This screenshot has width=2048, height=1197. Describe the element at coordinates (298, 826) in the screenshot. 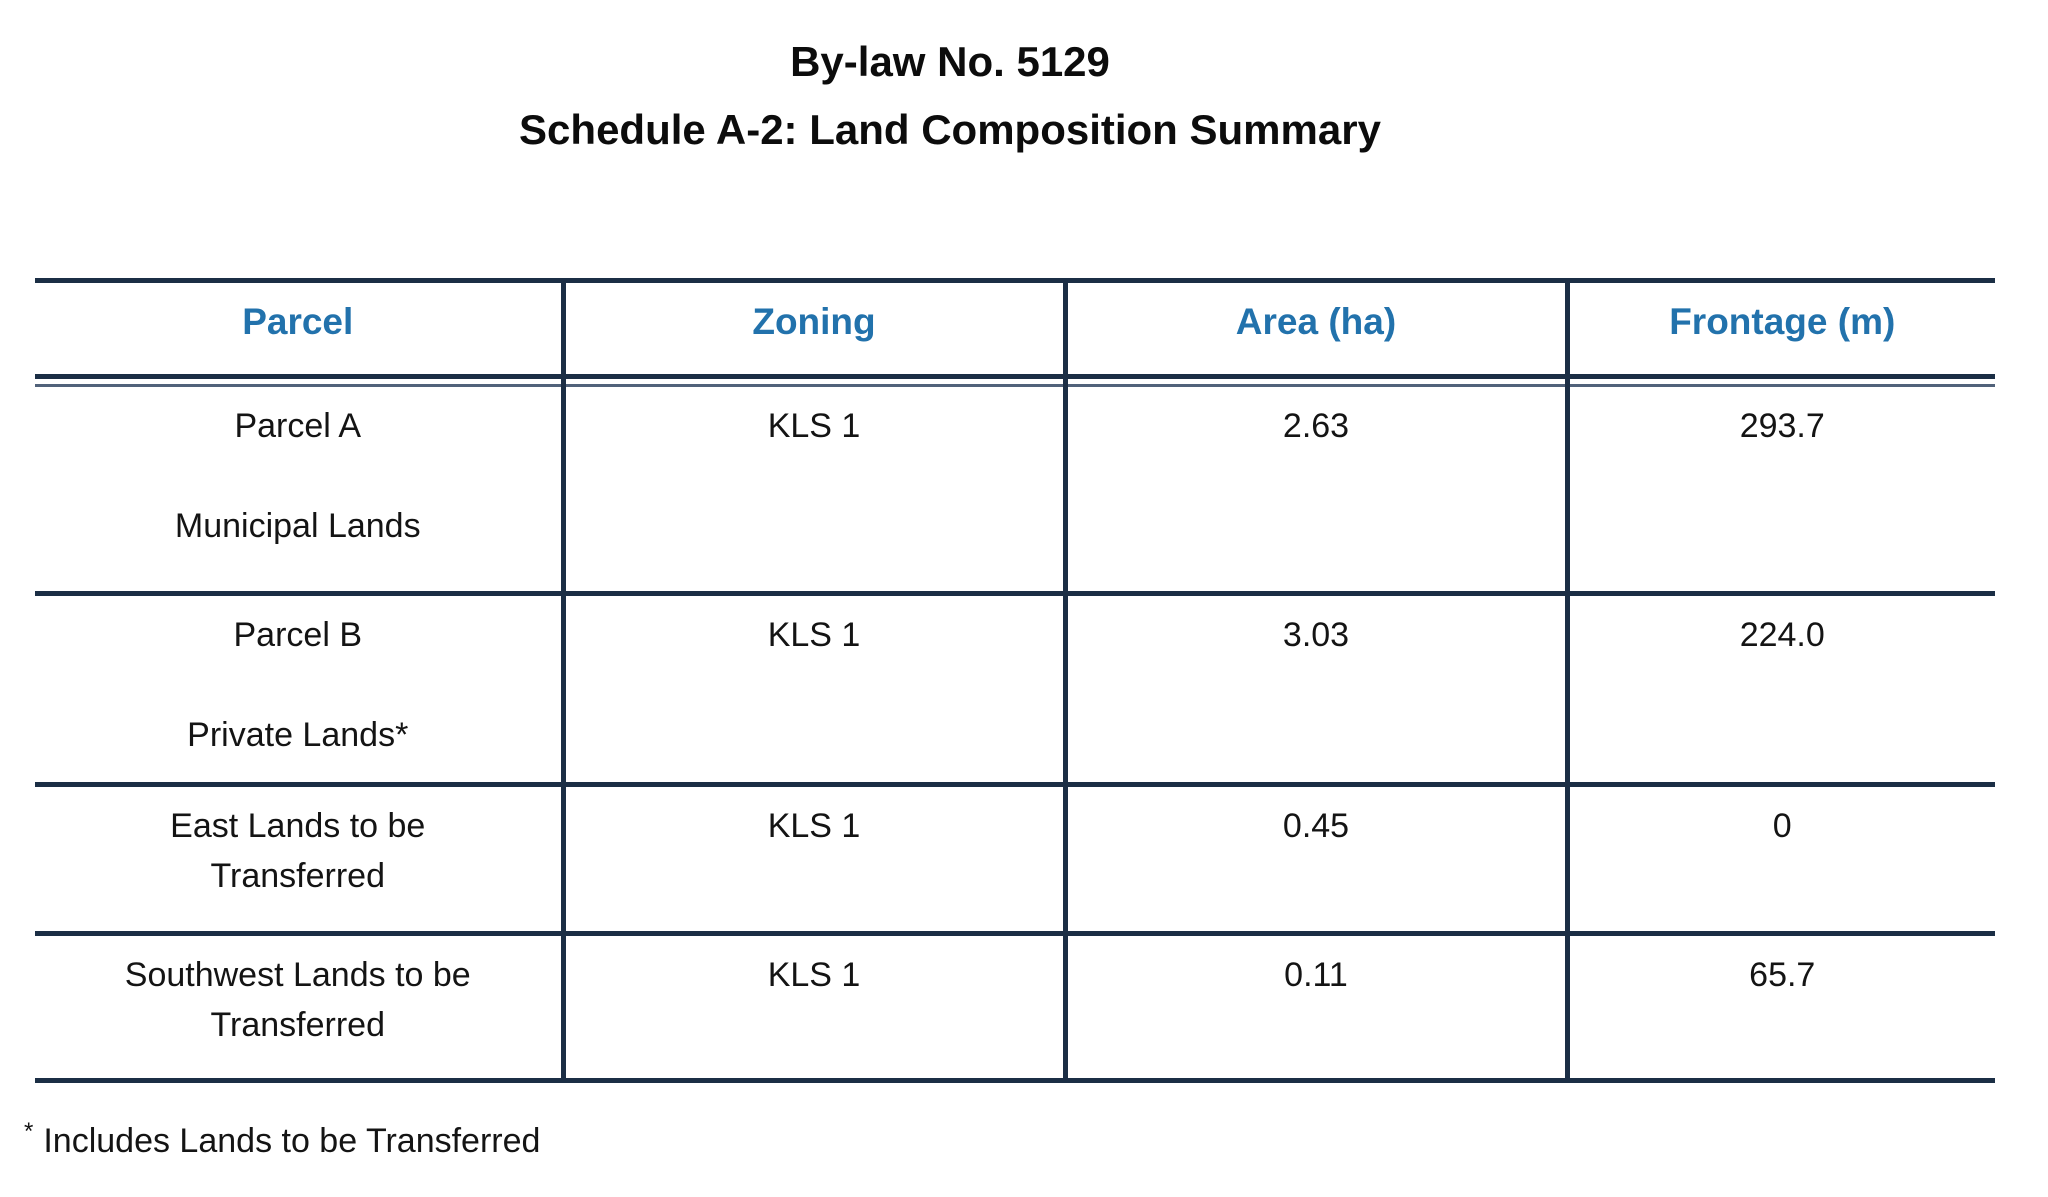

I see `parcel-name: East Lands to be` at that location.